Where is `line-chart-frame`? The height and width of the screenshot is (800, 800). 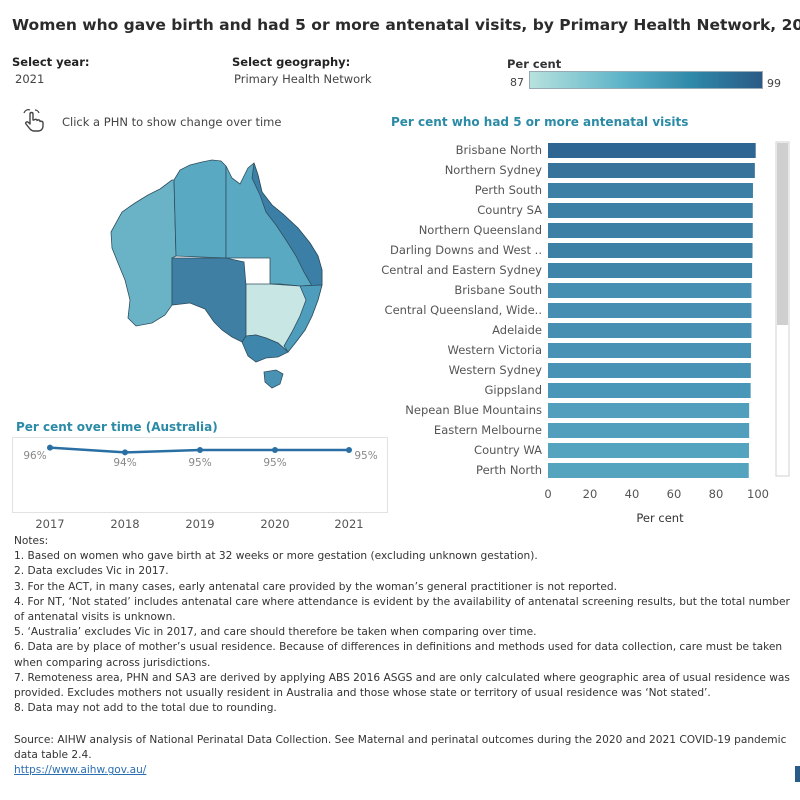
line-chart-frame is located at coordinates (200, 475).